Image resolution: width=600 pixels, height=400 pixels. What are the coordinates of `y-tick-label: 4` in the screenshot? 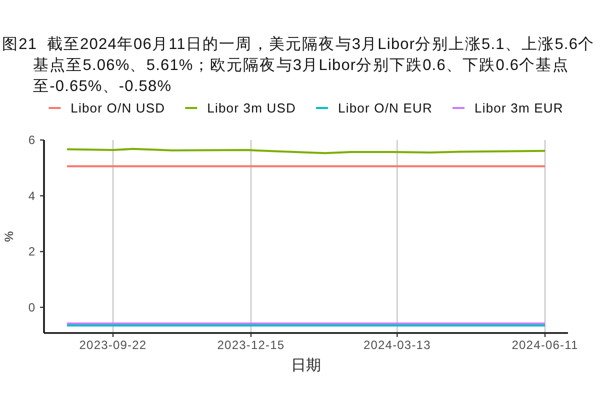 It's located at (32, 195).